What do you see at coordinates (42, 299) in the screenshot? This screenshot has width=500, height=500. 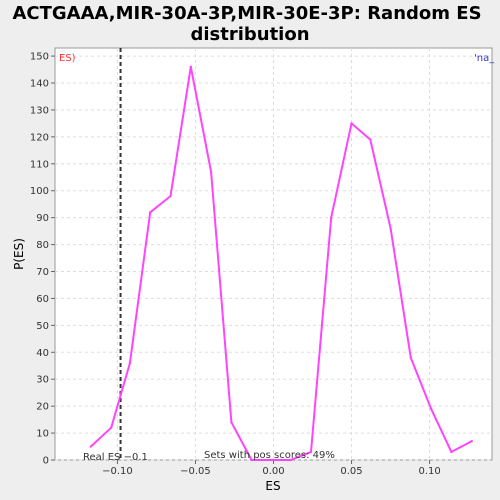 I see `y-tick-label: 60` at bounding box center [42, 299].